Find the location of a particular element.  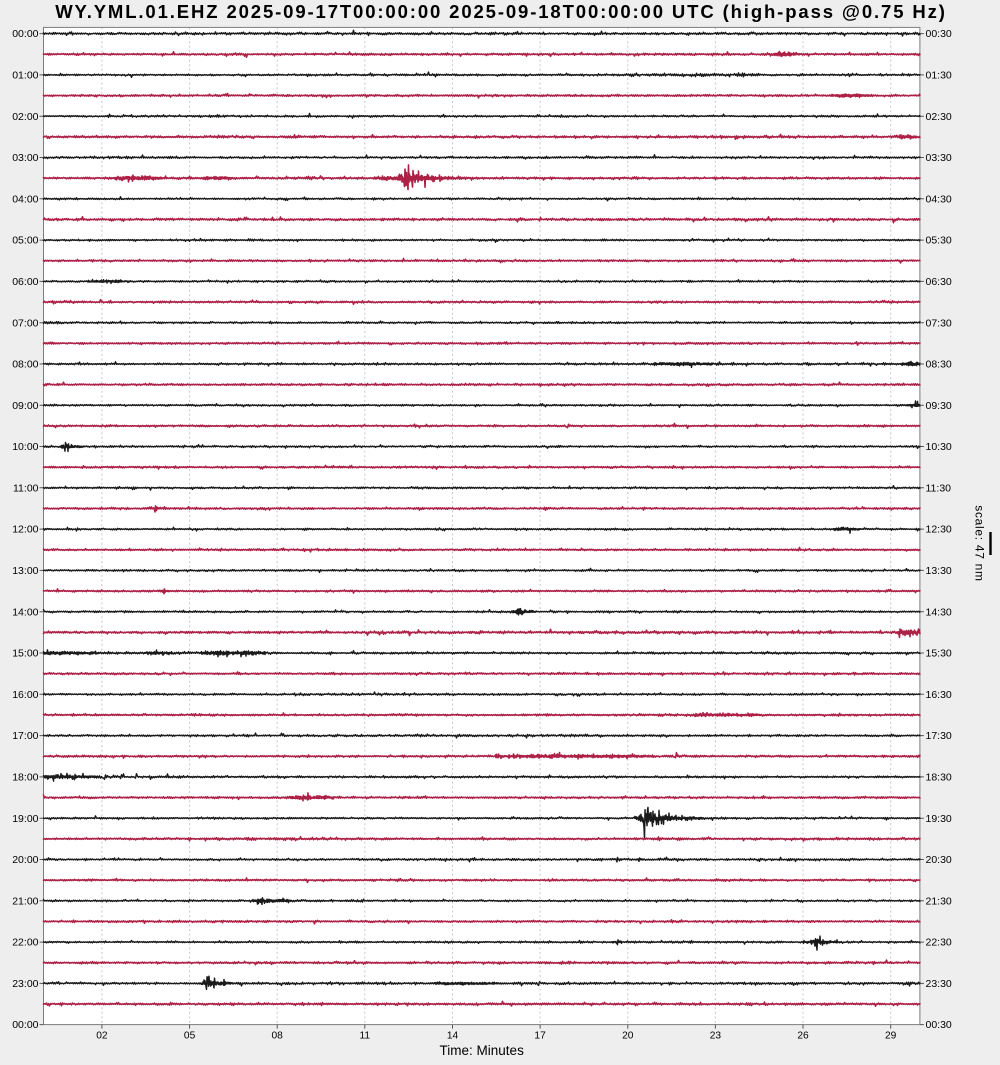

svg-text: 04:00 is located at coordinates (25, 199).